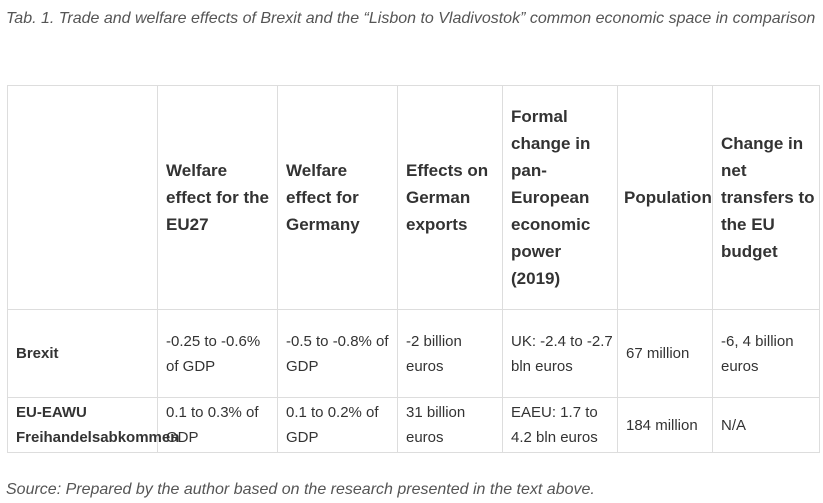 Image resolution: width=823 pixels, height=503 pixels. I want to click on cell-economic-power: UK: -2.4 to -2.7 bln euros, so click(560, 353).